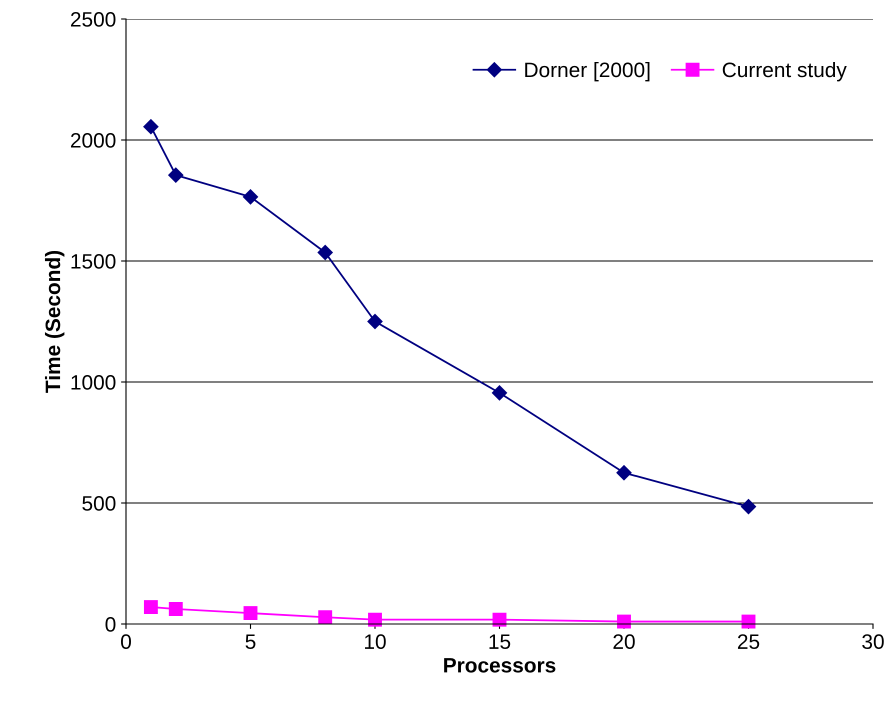  Describe the element at coordinates (500, 665) in the screenshot. I see `x-axis-title: Processors` at that location.